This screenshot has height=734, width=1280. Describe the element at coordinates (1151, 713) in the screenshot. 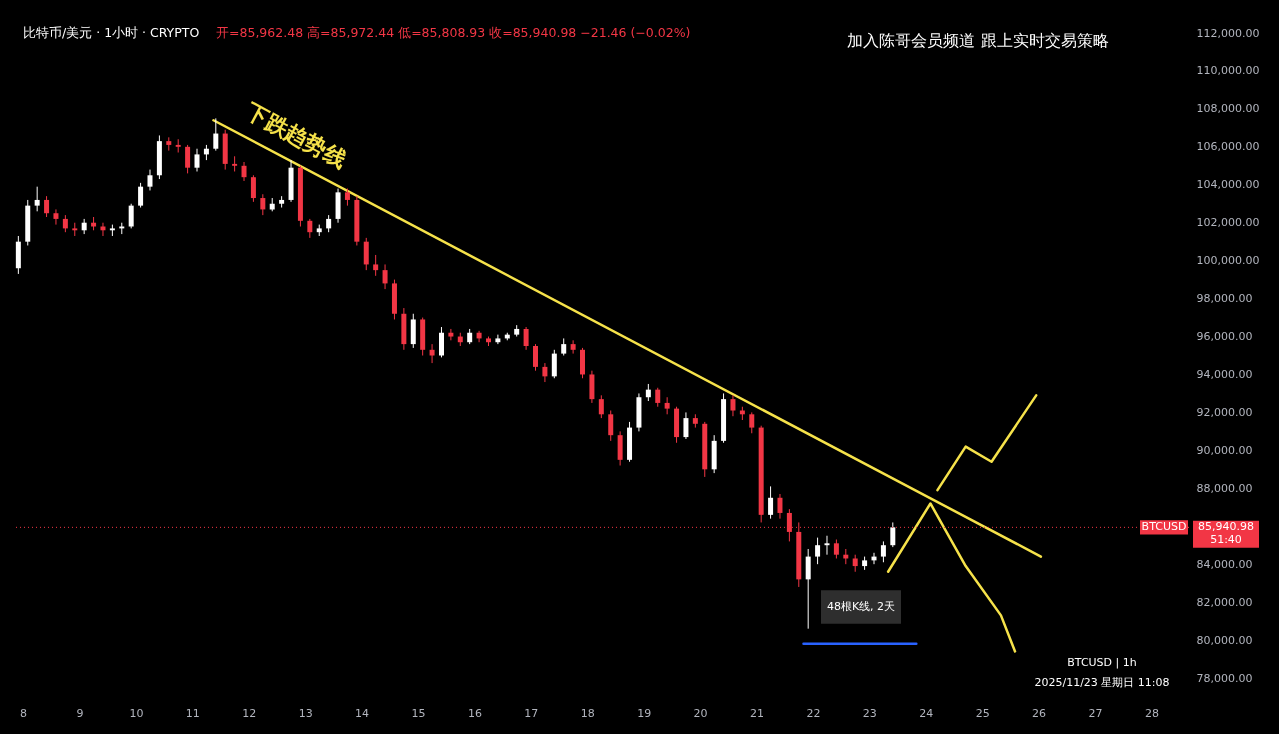

I see `x-tick-label: 28` at that location.